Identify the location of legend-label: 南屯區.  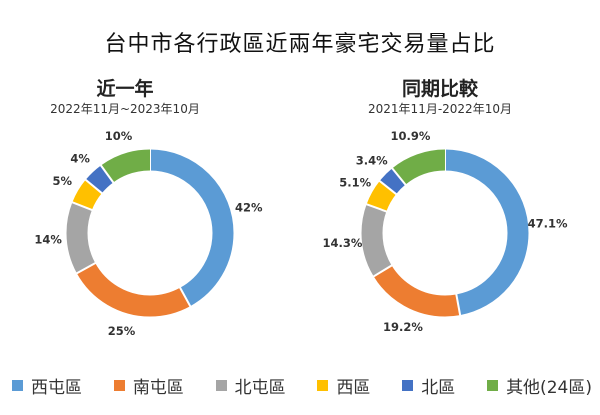
(158, 387).